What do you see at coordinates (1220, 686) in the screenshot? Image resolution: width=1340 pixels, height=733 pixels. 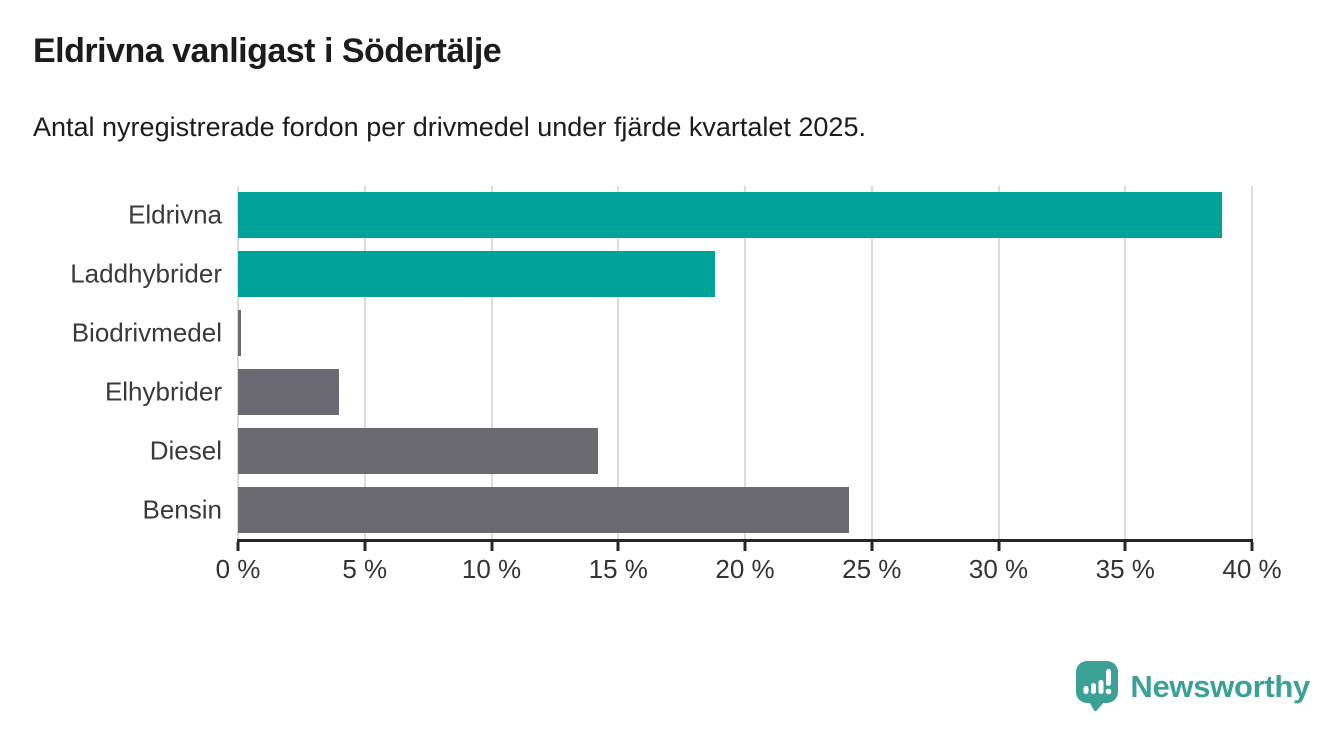 I see `newsworthy-logo-text: Newsworthy` at bounding box center [1220, 686].